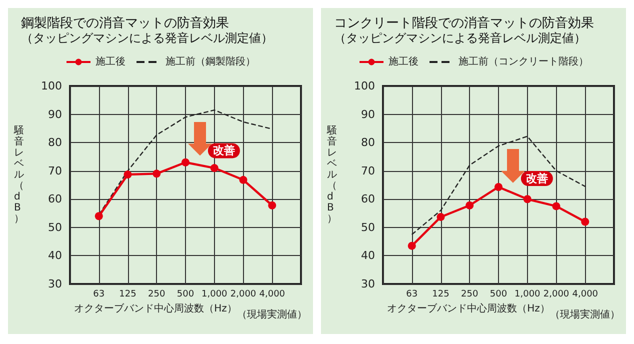 The height and width of the screenshot is (344, 634). I want to click on legend-label: 施工前（コンクリート階段）, so click(523, 62).